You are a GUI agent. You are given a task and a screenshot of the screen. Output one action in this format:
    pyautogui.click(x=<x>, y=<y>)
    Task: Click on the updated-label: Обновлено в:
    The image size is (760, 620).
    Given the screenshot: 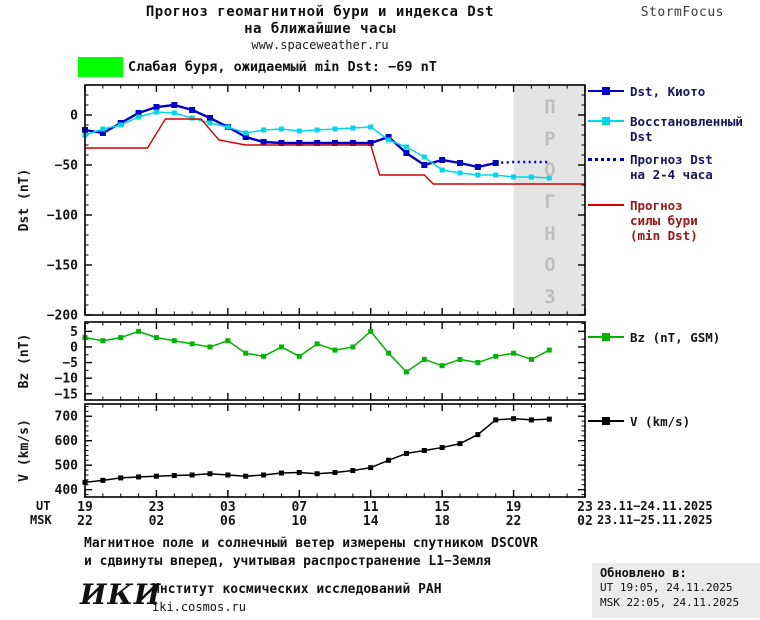 What is the action you would take?
    pyautogui.click(x=643, y=573)
    